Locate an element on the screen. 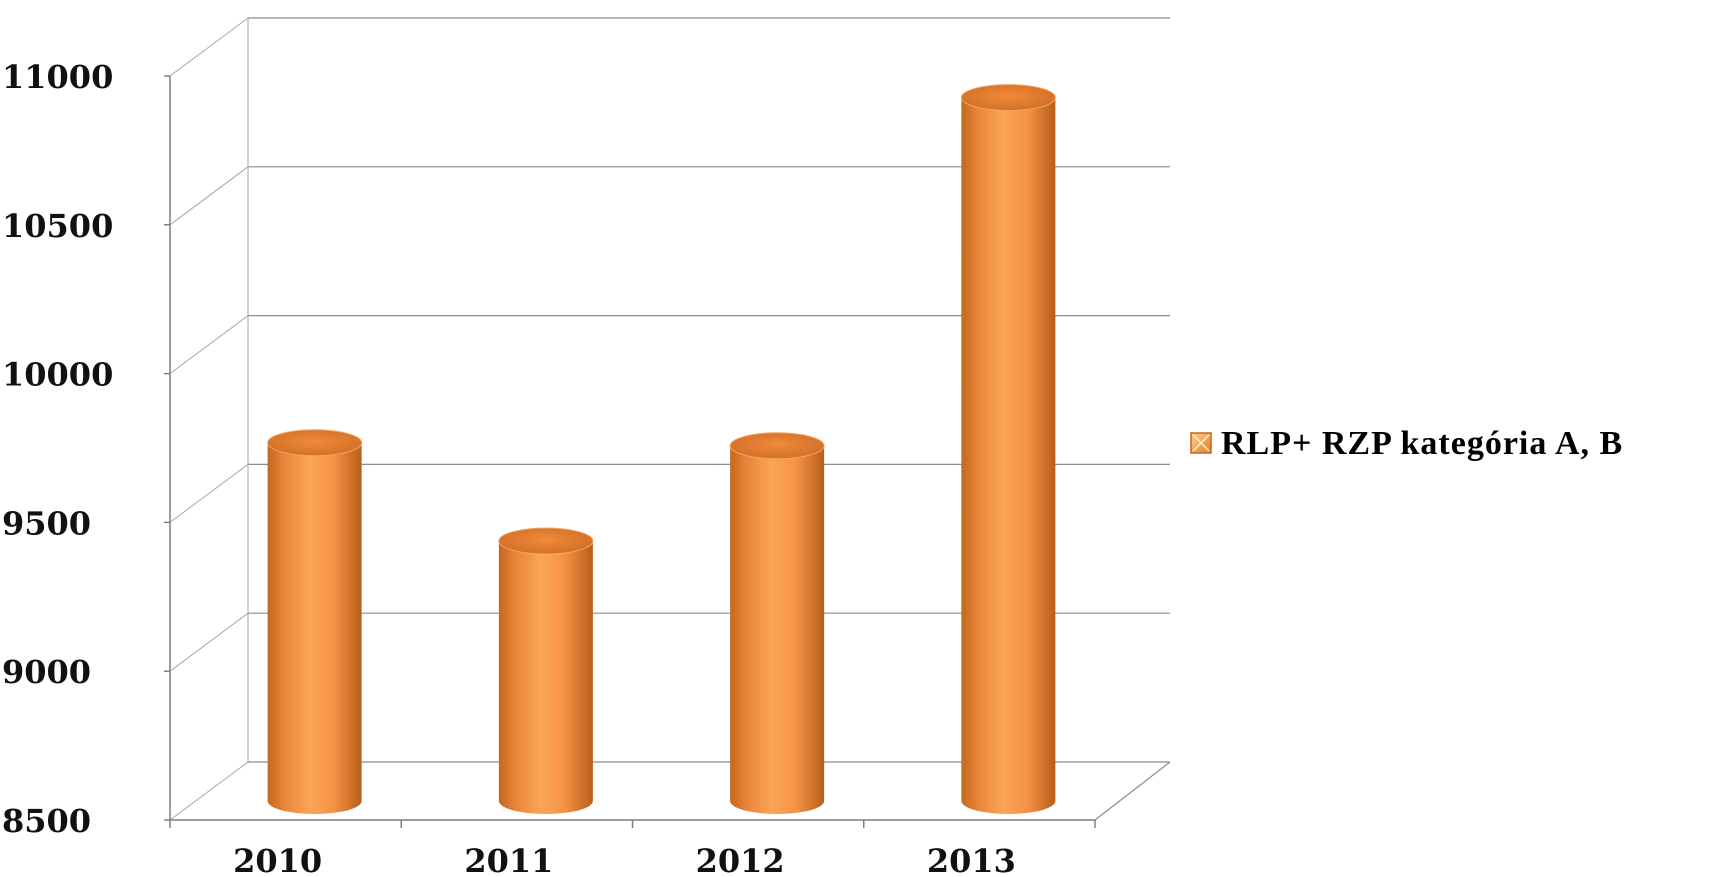 This screenshot has width=1733, height=877. y-tick-label: 10000 is located at coordinates (57, 375).